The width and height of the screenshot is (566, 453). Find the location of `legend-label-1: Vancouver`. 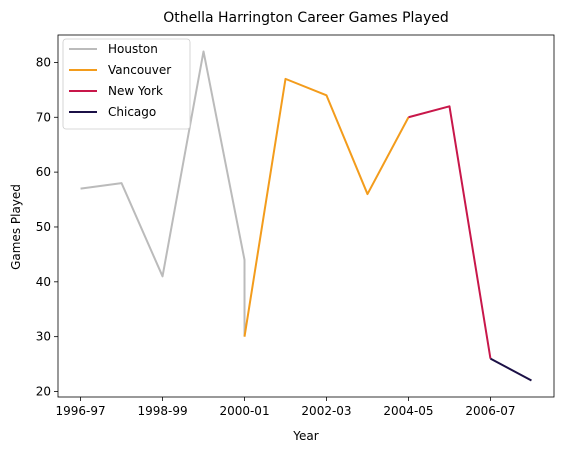

legend-label-1: Vancouver is located at coordinates (139, 70).